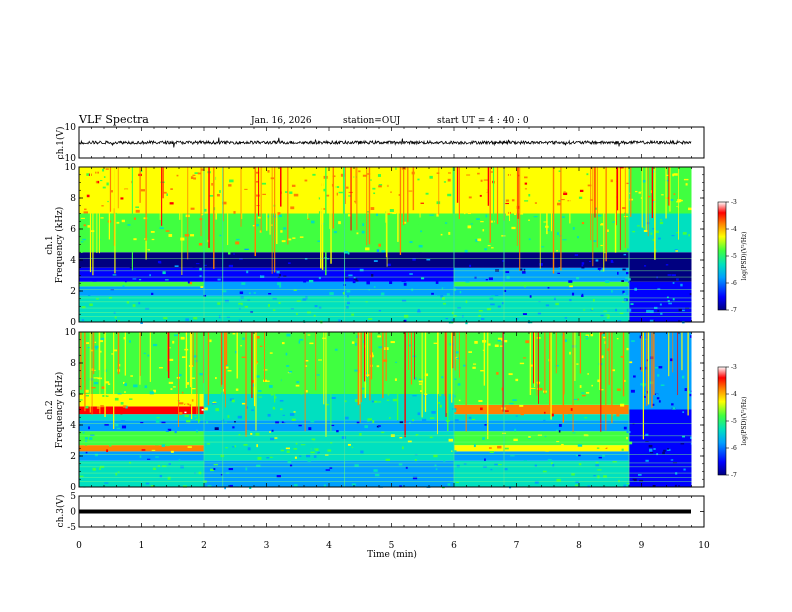 The height and width of the screenshot is (612, 792). I want to click on no-data-area, so click(697, 409).